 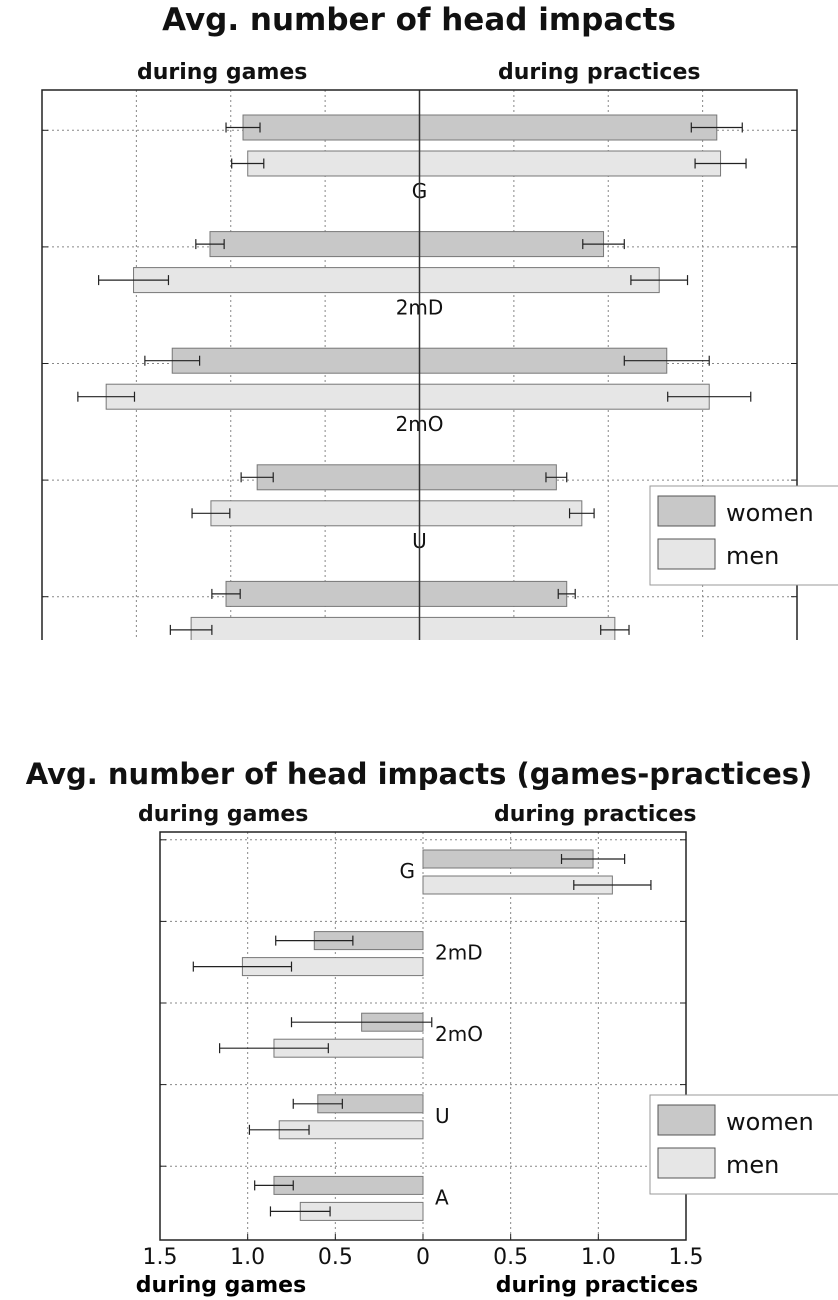 I want to click on category-label-U: U, so click(x=442, y=1116).